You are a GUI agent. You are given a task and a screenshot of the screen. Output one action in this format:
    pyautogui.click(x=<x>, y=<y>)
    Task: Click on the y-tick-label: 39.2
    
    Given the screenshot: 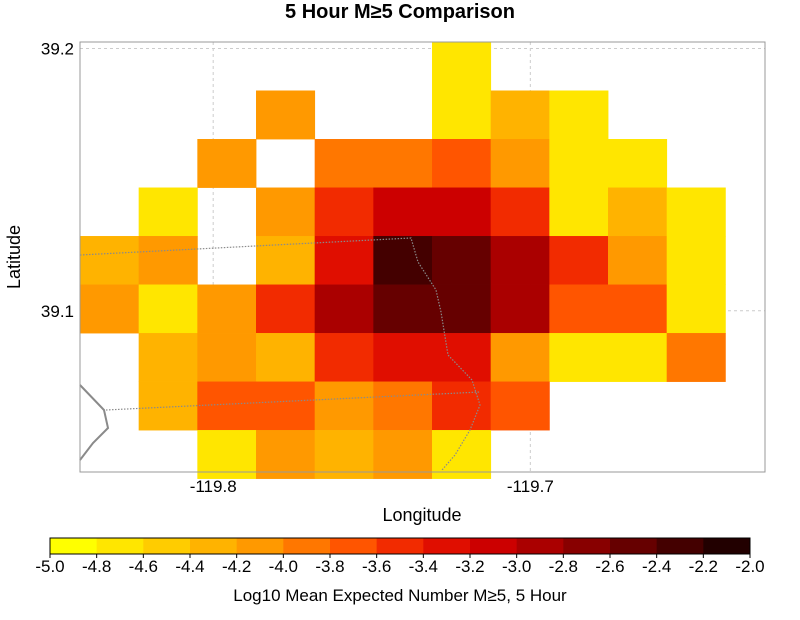 What is the action you would take?
    pyautogui.click(x=57, y=49)
    